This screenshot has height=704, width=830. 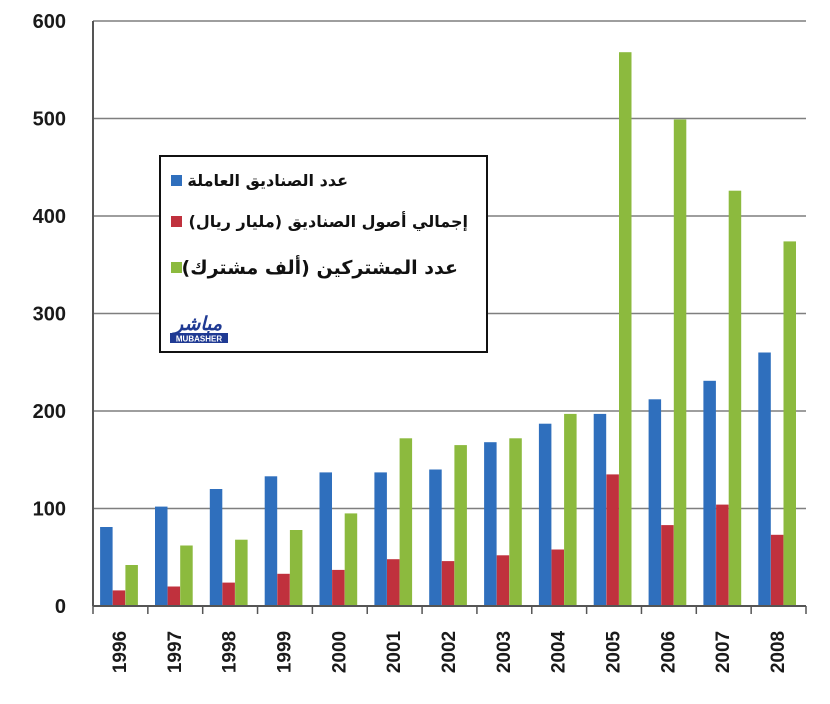 What do you see at coordinates (448, 583) in the screenshot?
I see `bar-series-2-2002` at bounding box center [448, 583].